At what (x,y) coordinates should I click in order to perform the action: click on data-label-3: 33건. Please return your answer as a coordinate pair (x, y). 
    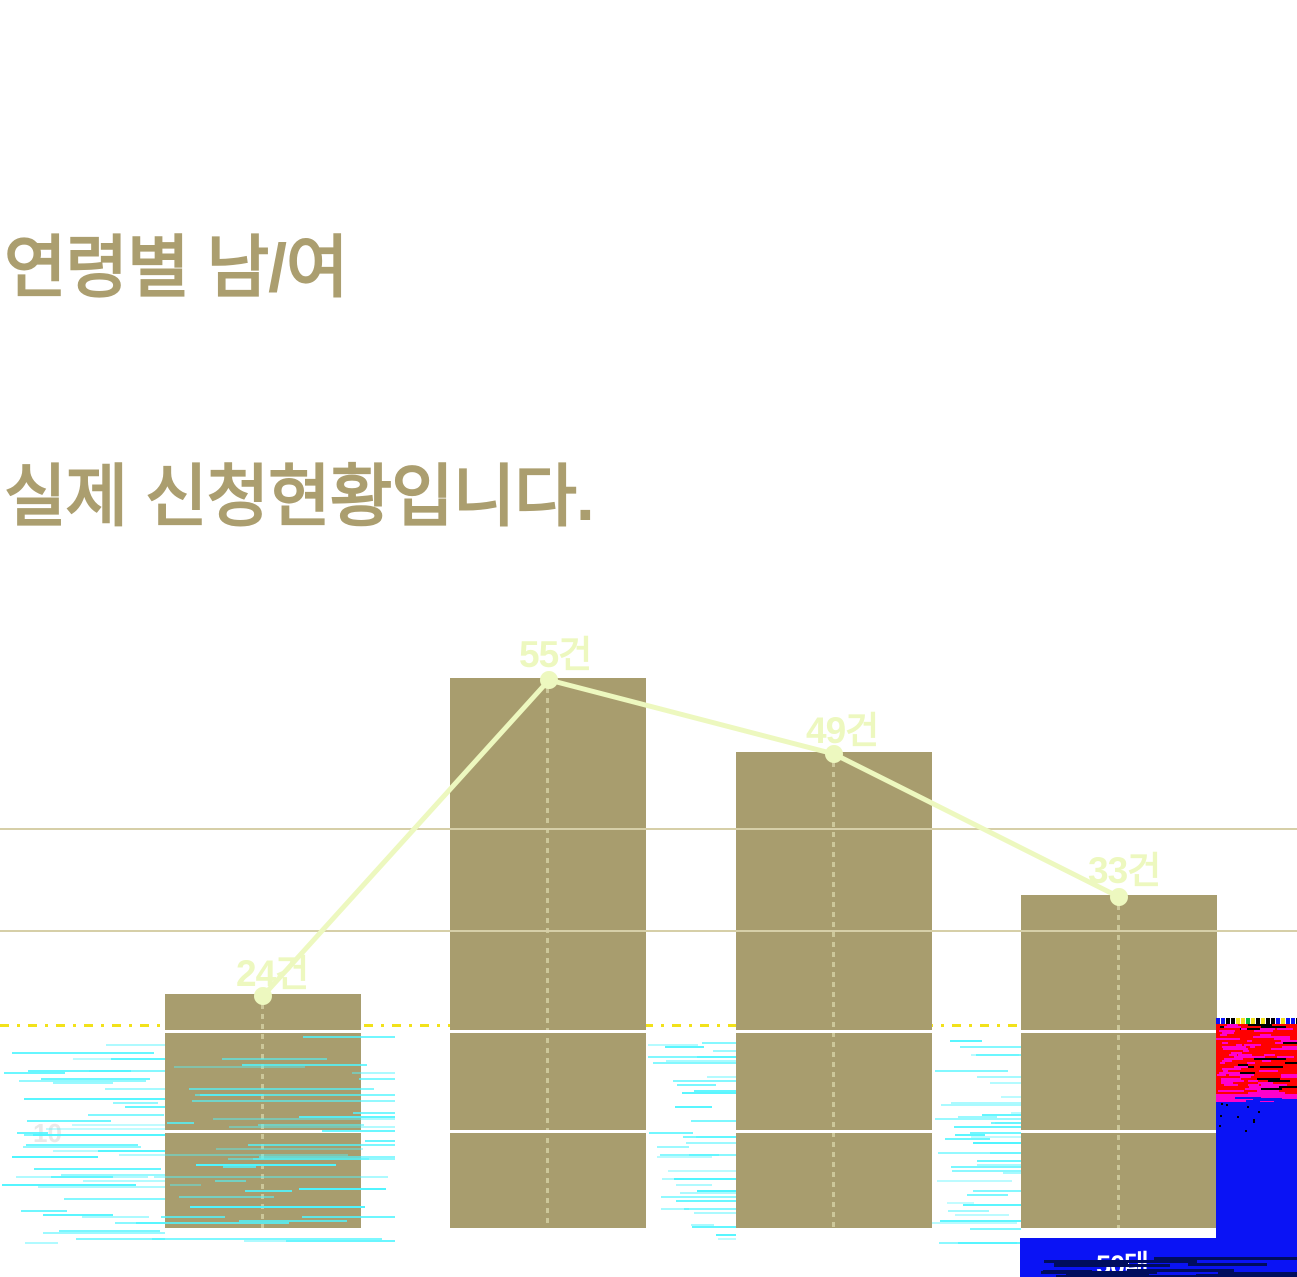
    Looking at the image, I should click on (1124, 870).